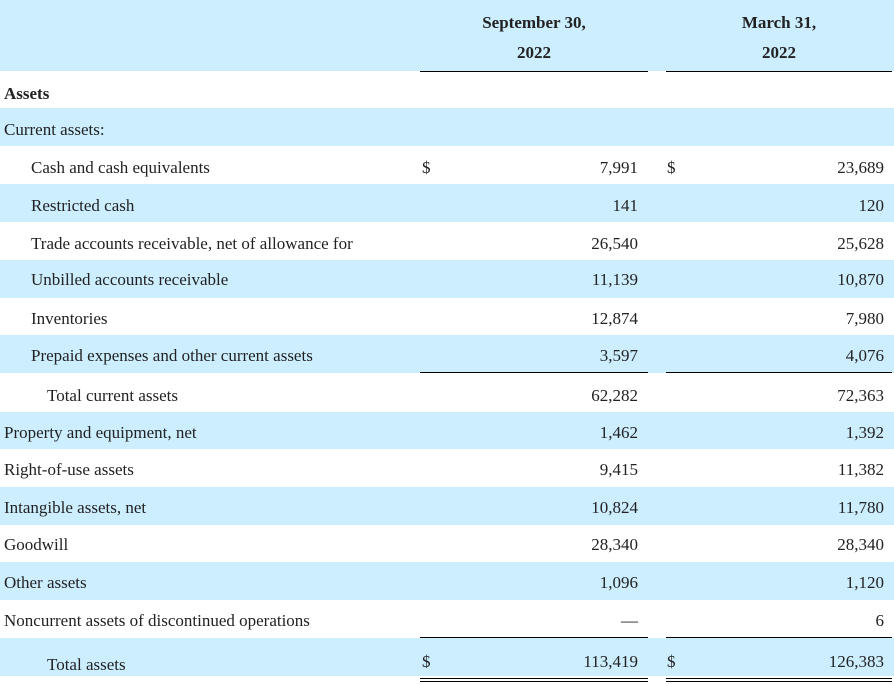 This screenshot has width=894, height=684. Describe the element at coordinates (614, 243) in the screenshot. I see `value-sep: 26,540` at that location.